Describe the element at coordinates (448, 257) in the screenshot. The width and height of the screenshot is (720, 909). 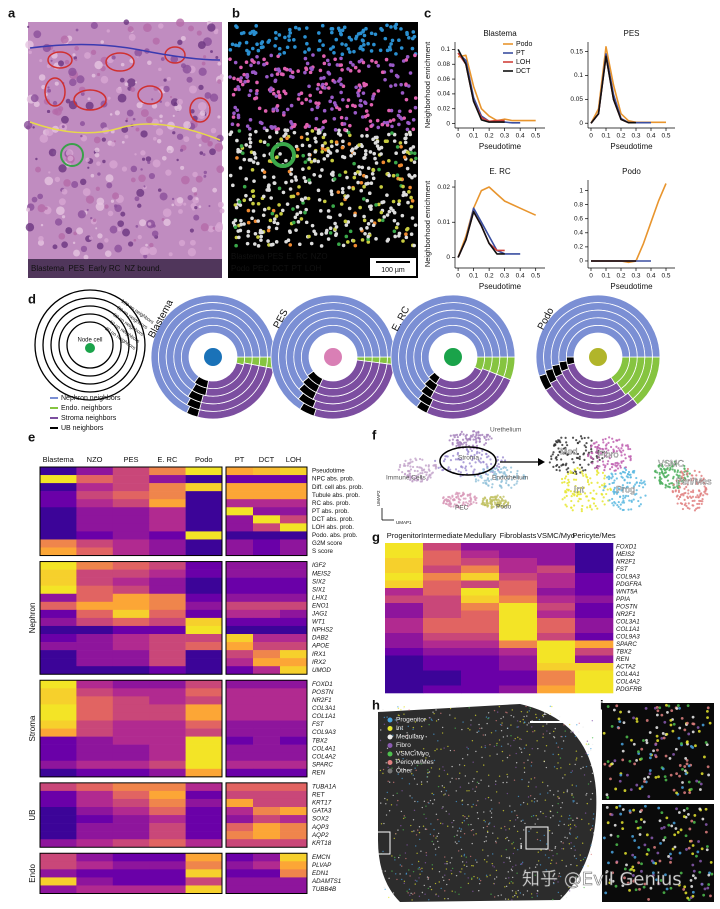
I see `y-tick-label: 0` at that location.